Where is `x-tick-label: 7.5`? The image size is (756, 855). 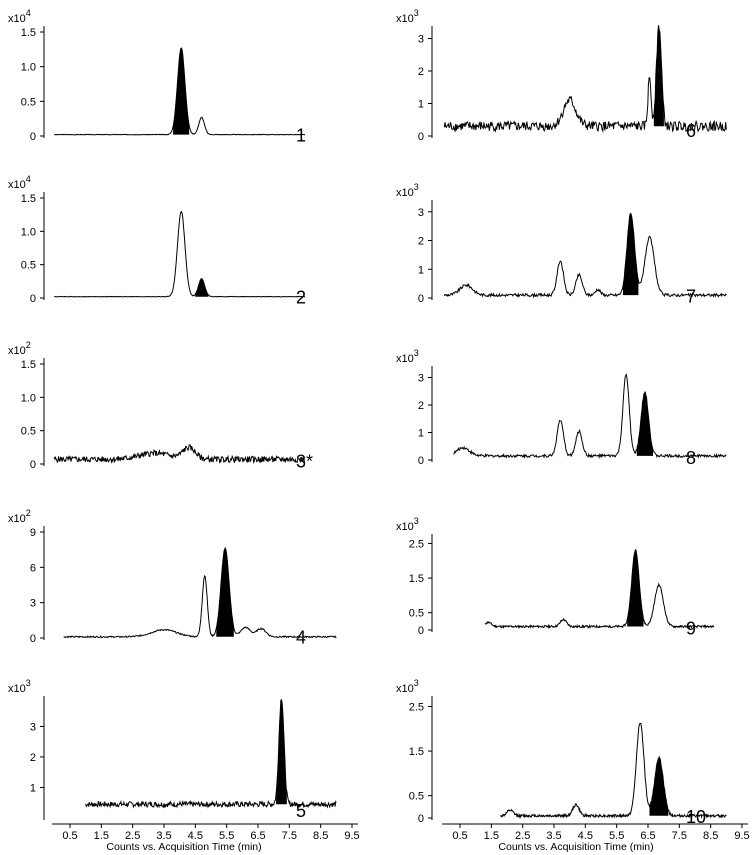
x-tick-label: 7.5 is located at coordinates (289, 836).